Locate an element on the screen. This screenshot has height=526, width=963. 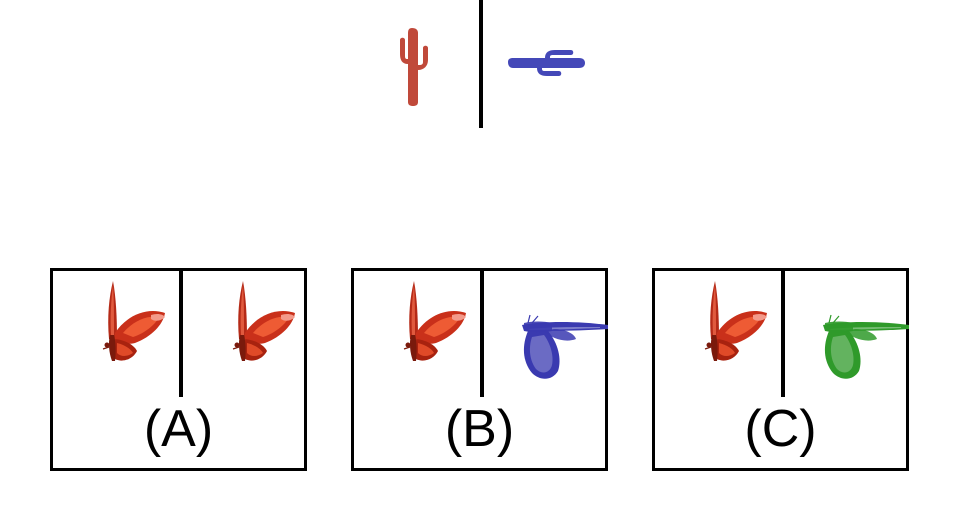
option-c: (C) is located at coordinates (781, 369).